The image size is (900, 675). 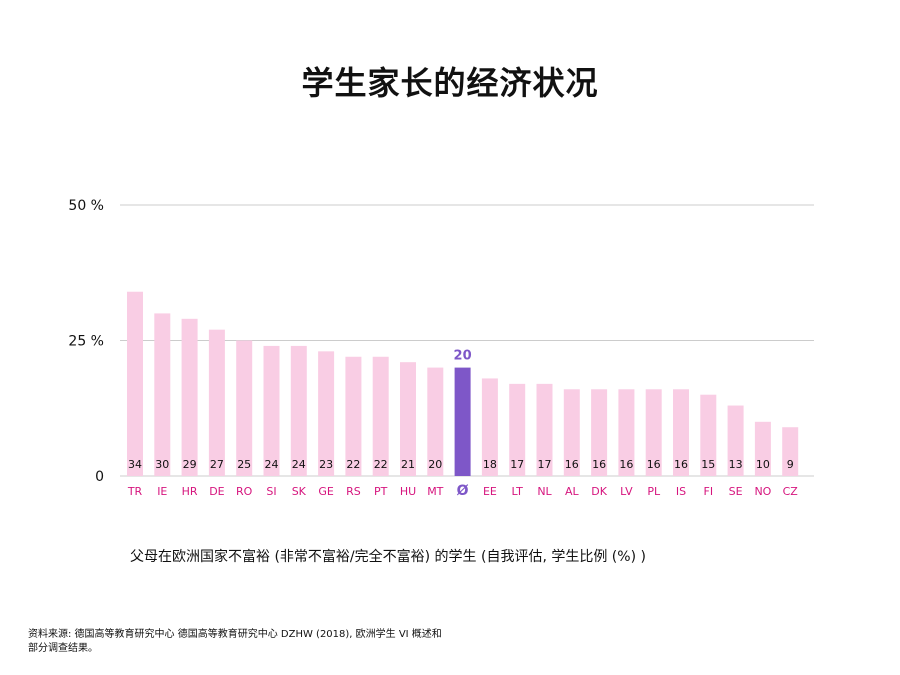 I want to click on category-label: EE, so click(x=490, y=491).